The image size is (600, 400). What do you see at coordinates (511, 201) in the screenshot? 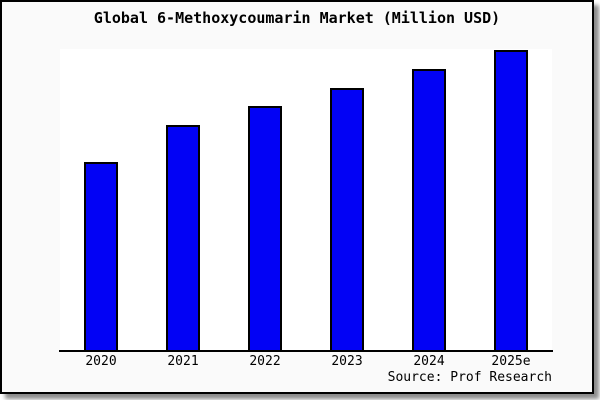
I see `bar-2025e` at bounding box center [511, 201].